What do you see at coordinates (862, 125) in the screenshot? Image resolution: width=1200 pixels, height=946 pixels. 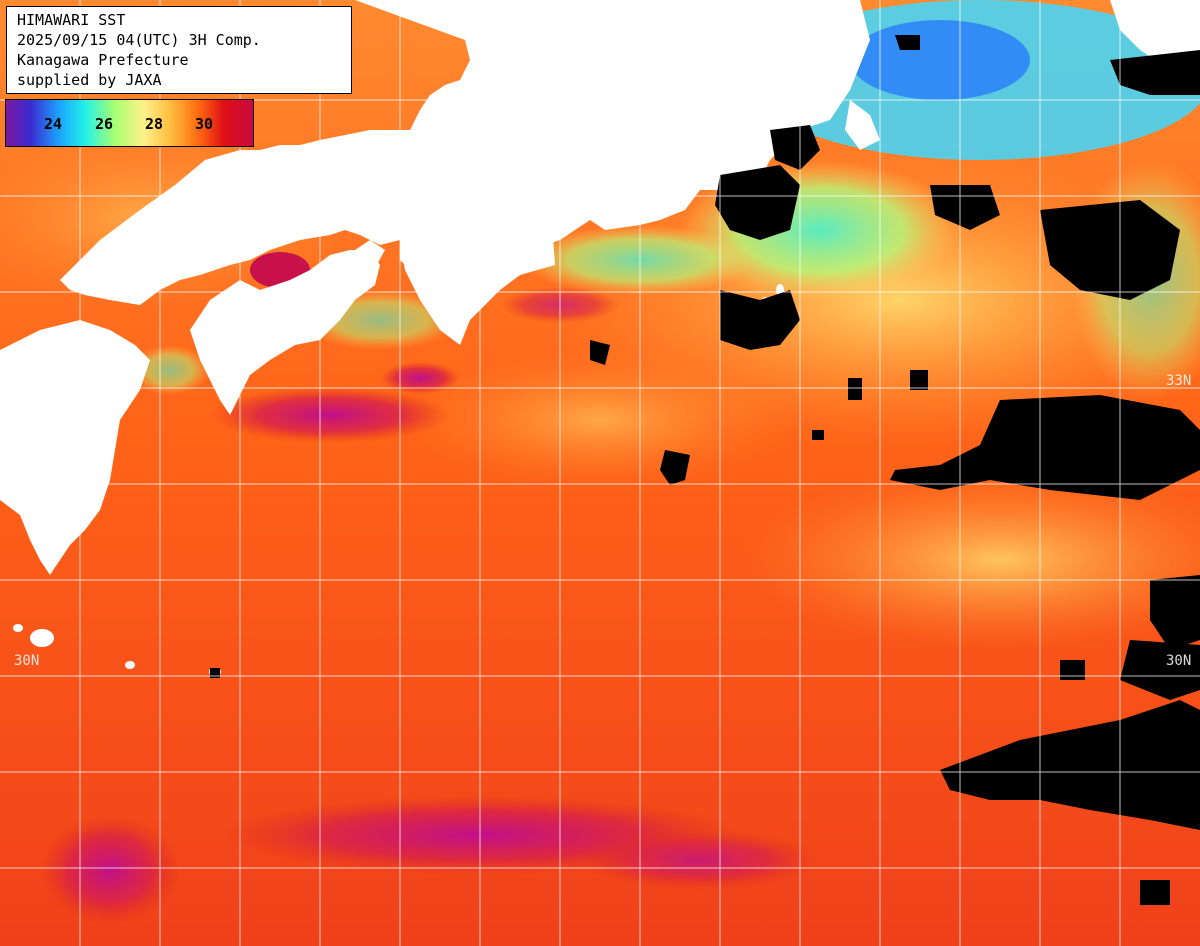 I see `boso-peninsula` at bounding box center [862, 125].